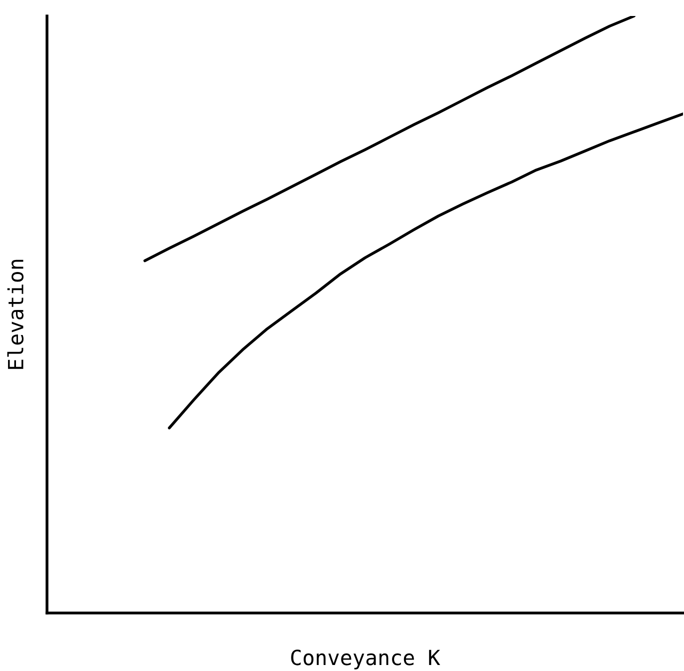 The image size is (684, 671). Describe the element at coordinates (15, 314) in the screenshot. I see `y-axis-title: Elevation` at that location.